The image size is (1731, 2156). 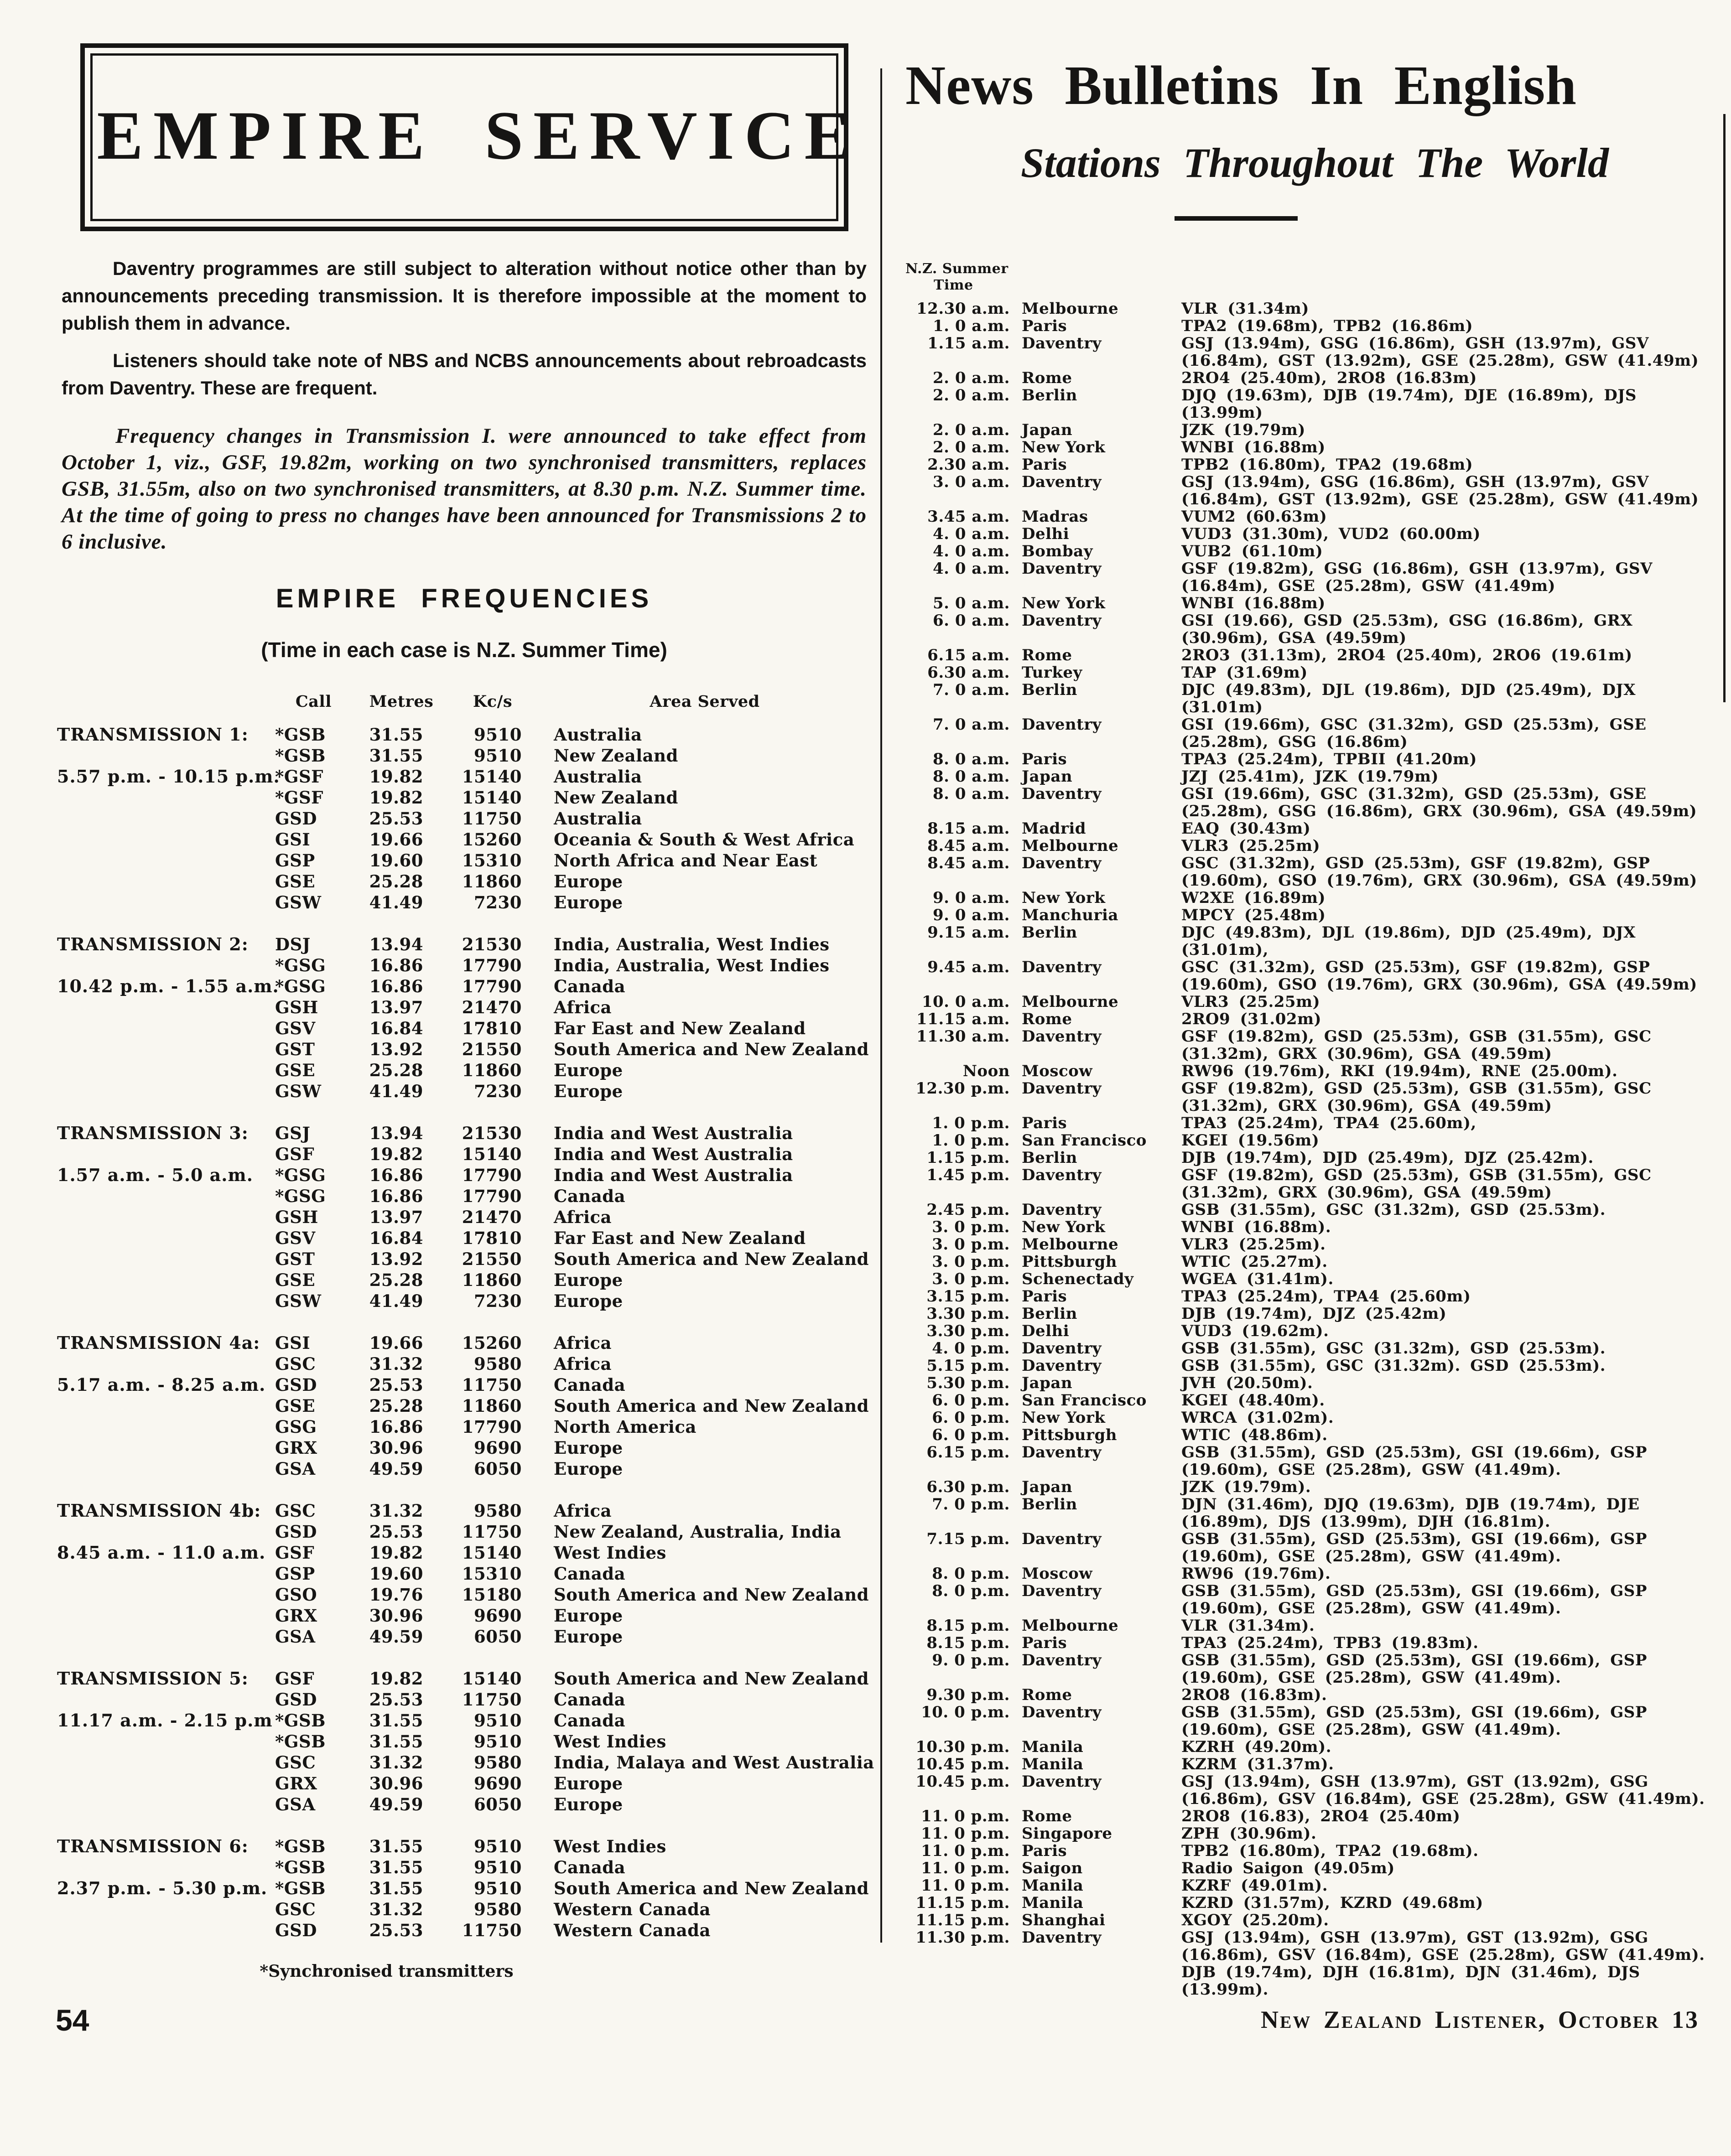 I want to click on metres-value: 41.49, so click(x=396, y=1091).